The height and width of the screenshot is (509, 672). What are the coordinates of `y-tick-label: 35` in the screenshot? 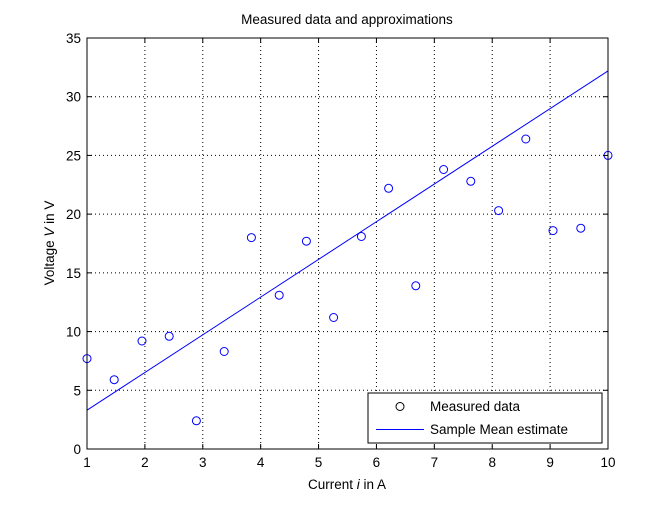 It's located at (73, 38).